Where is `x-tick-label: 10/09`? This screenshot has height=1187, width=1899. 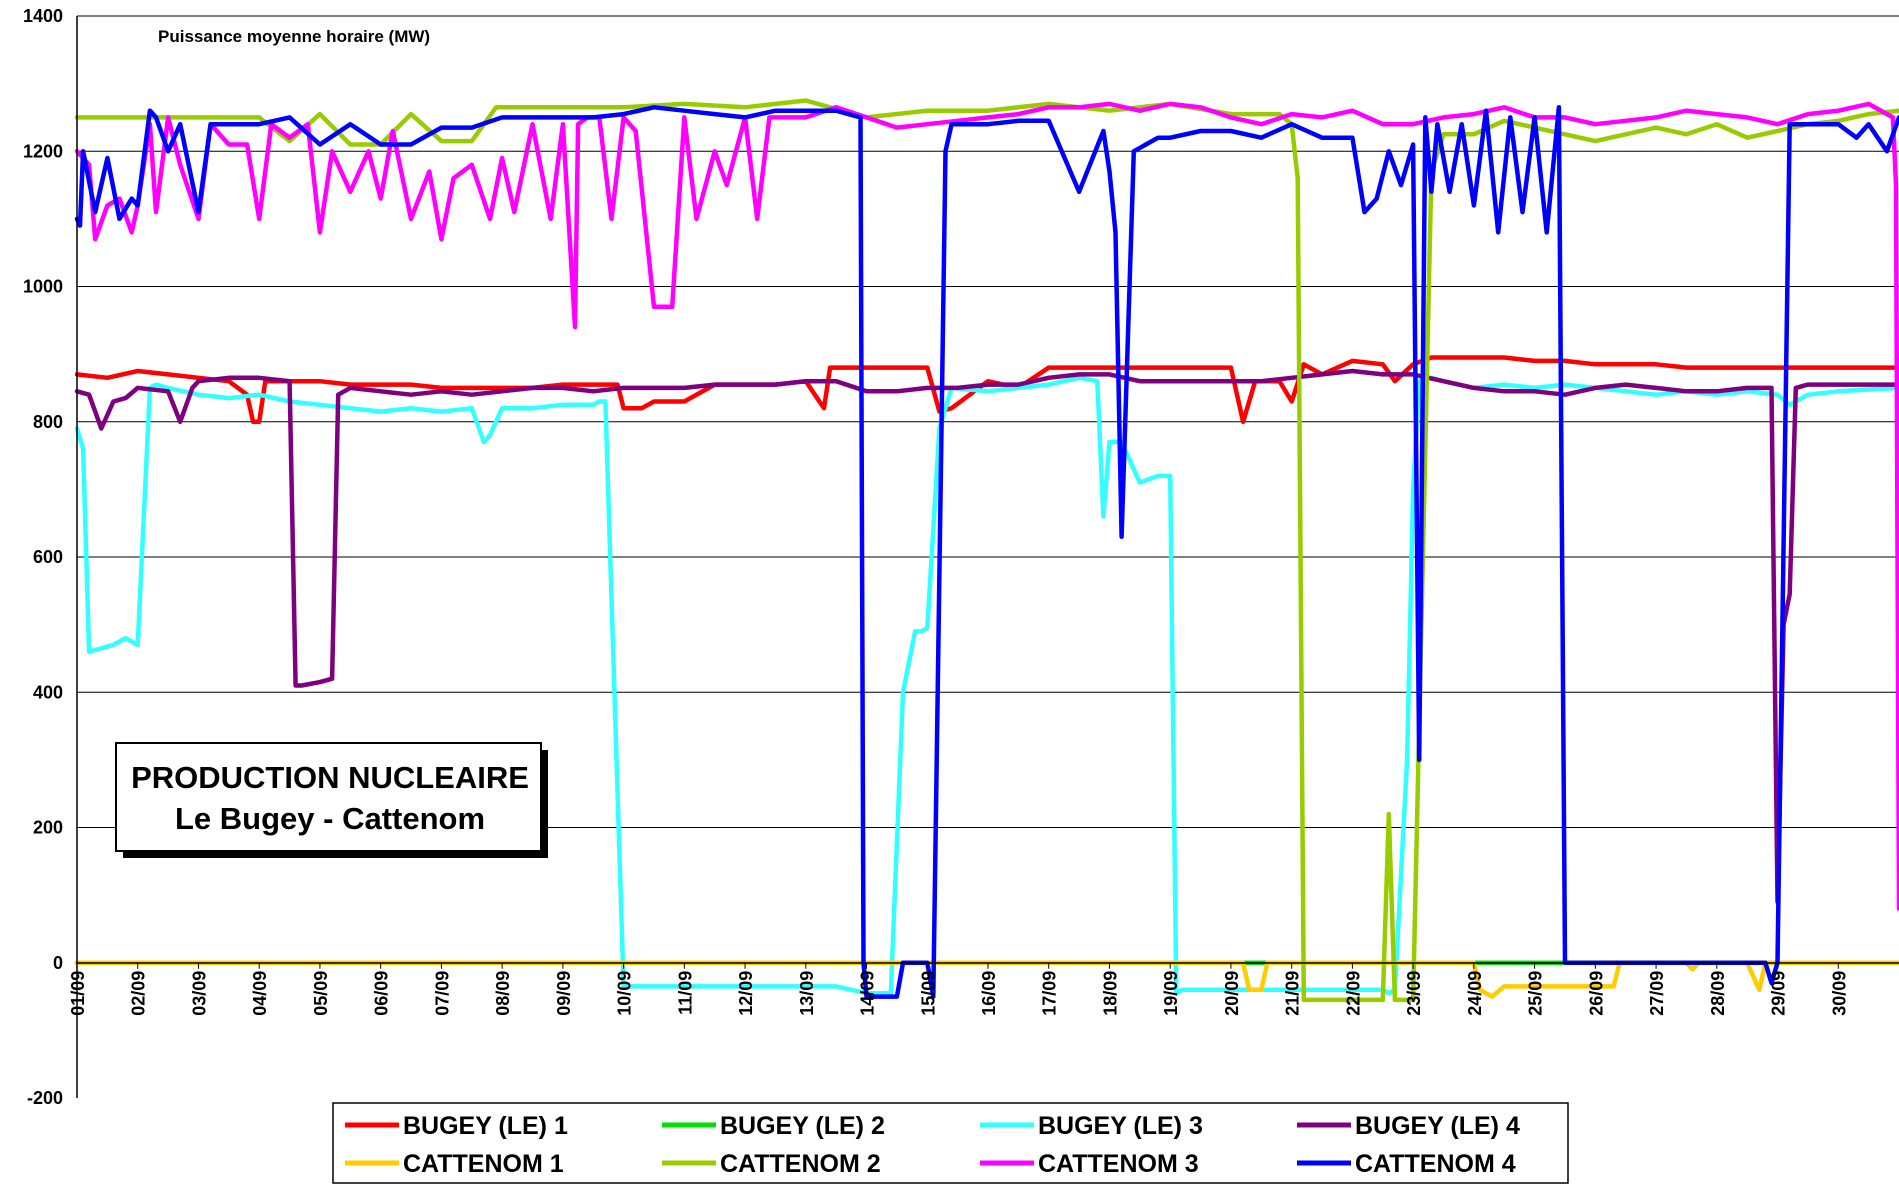
x-tick-label: 10/09 is located at coordinates (625, 993).